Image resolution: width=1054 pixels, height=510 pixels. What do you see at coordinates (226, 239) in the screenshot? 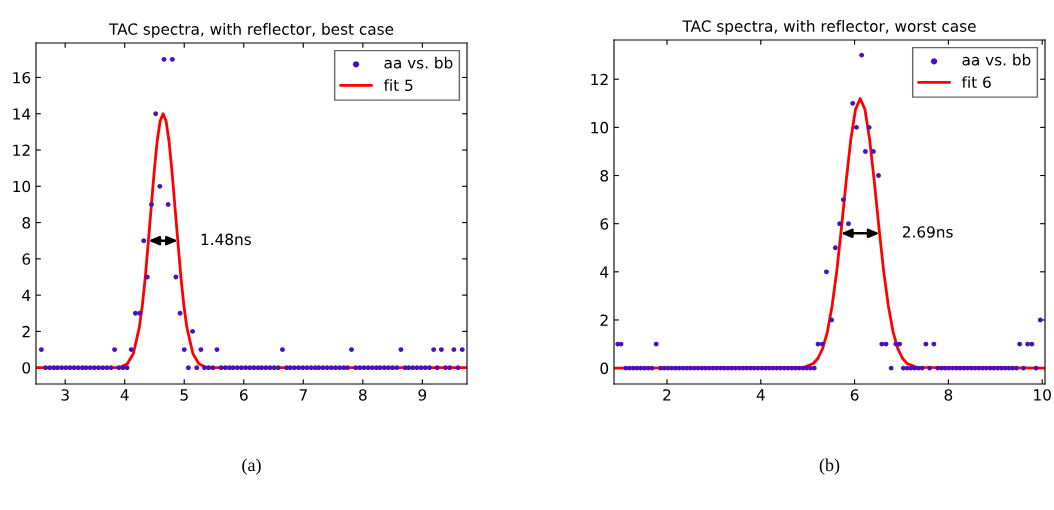
I see `annotation: 1.48ns` at bounding box center [226, 239].